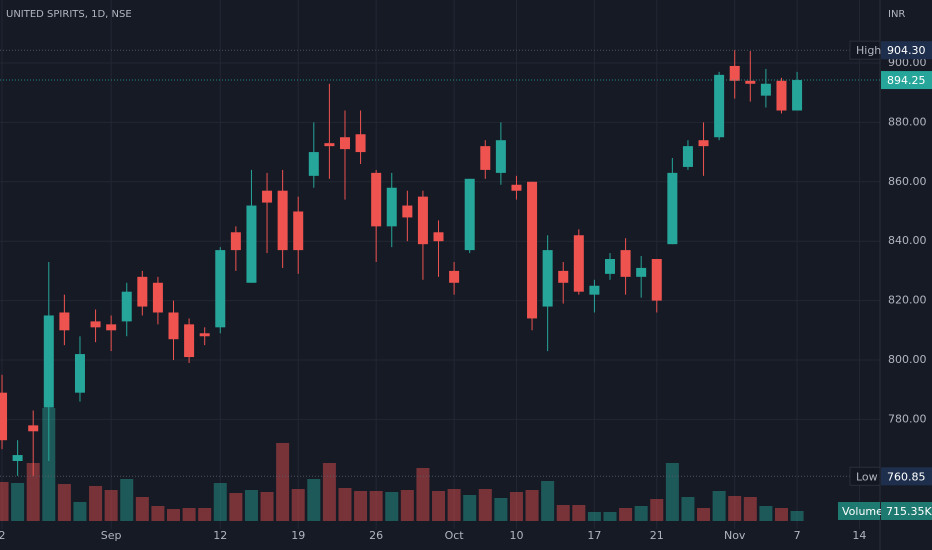 The image size is (932, 550). What do you see at coordinates (455, 535) in the screenshot?
I see `x-tick-label: Oct` at bounding box center [455, 535].